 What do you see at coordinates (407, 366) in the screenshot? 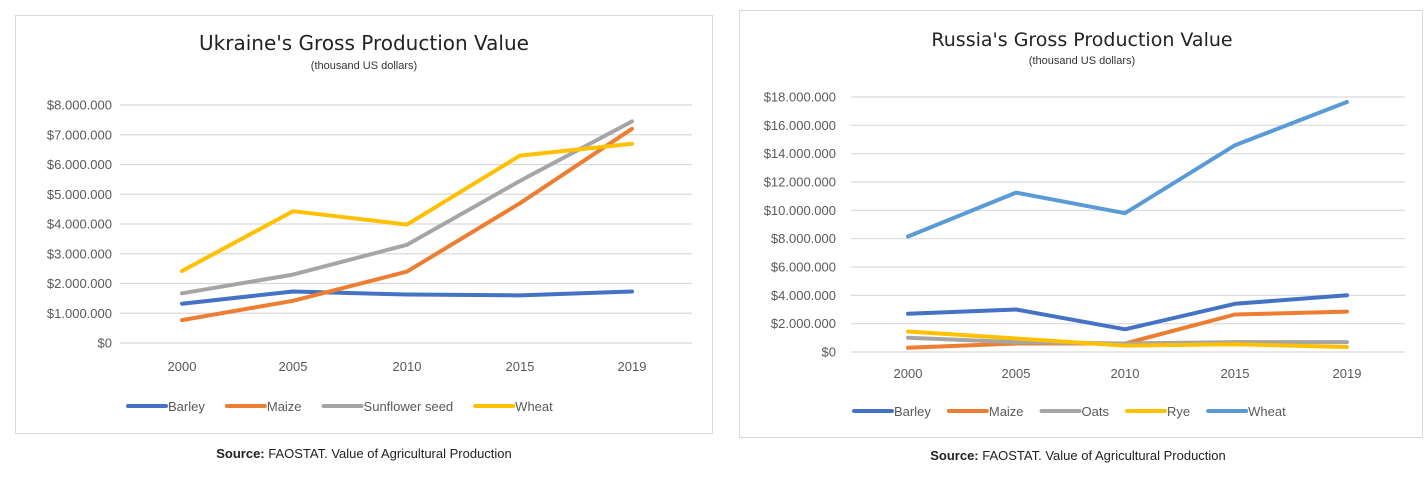
I see `ukraine-x-tick-label: 2010` at bounding box center [407, 366].